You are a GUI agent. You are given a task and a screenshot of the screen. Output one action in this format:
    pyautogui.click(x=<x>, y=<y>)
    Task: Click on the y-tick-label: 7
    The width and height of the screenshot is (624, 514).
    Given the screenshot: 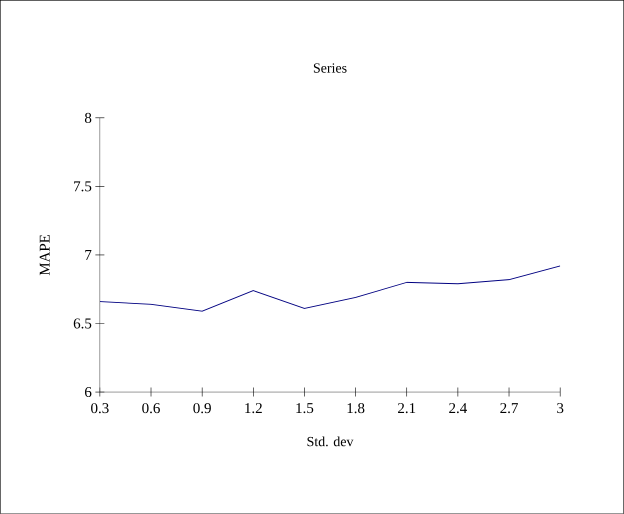 What is the action you would take?
    pyautogui.click(x=88, y=255)
    